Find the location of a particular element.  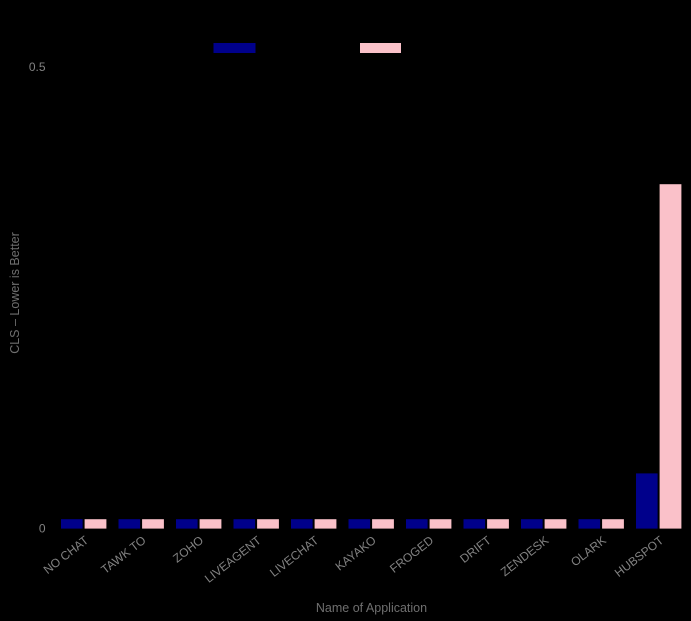

svg-text: 0.5 is located at coordinates (37, 67).